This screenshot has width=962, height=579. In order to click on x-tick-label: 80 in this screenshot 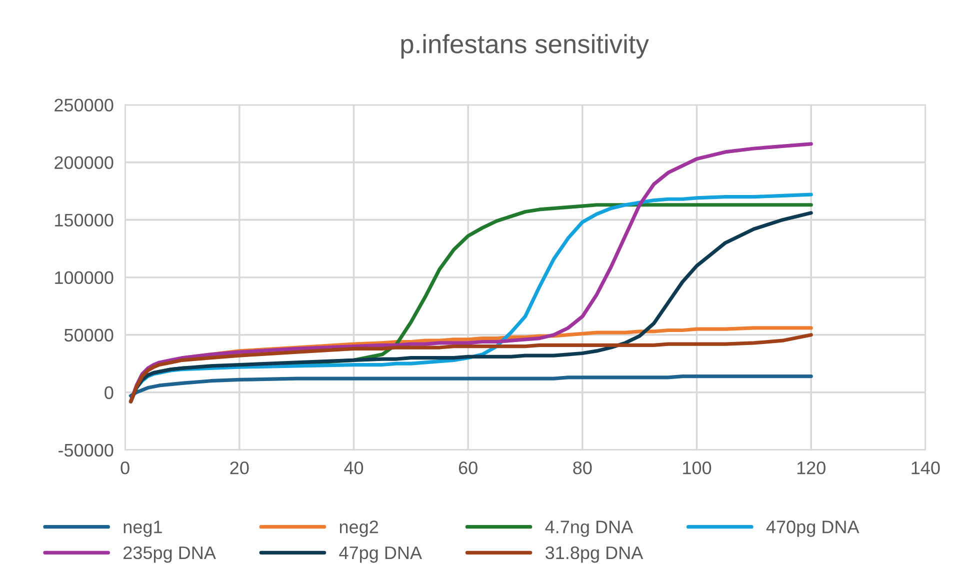, I will do `click(582, 467)`.